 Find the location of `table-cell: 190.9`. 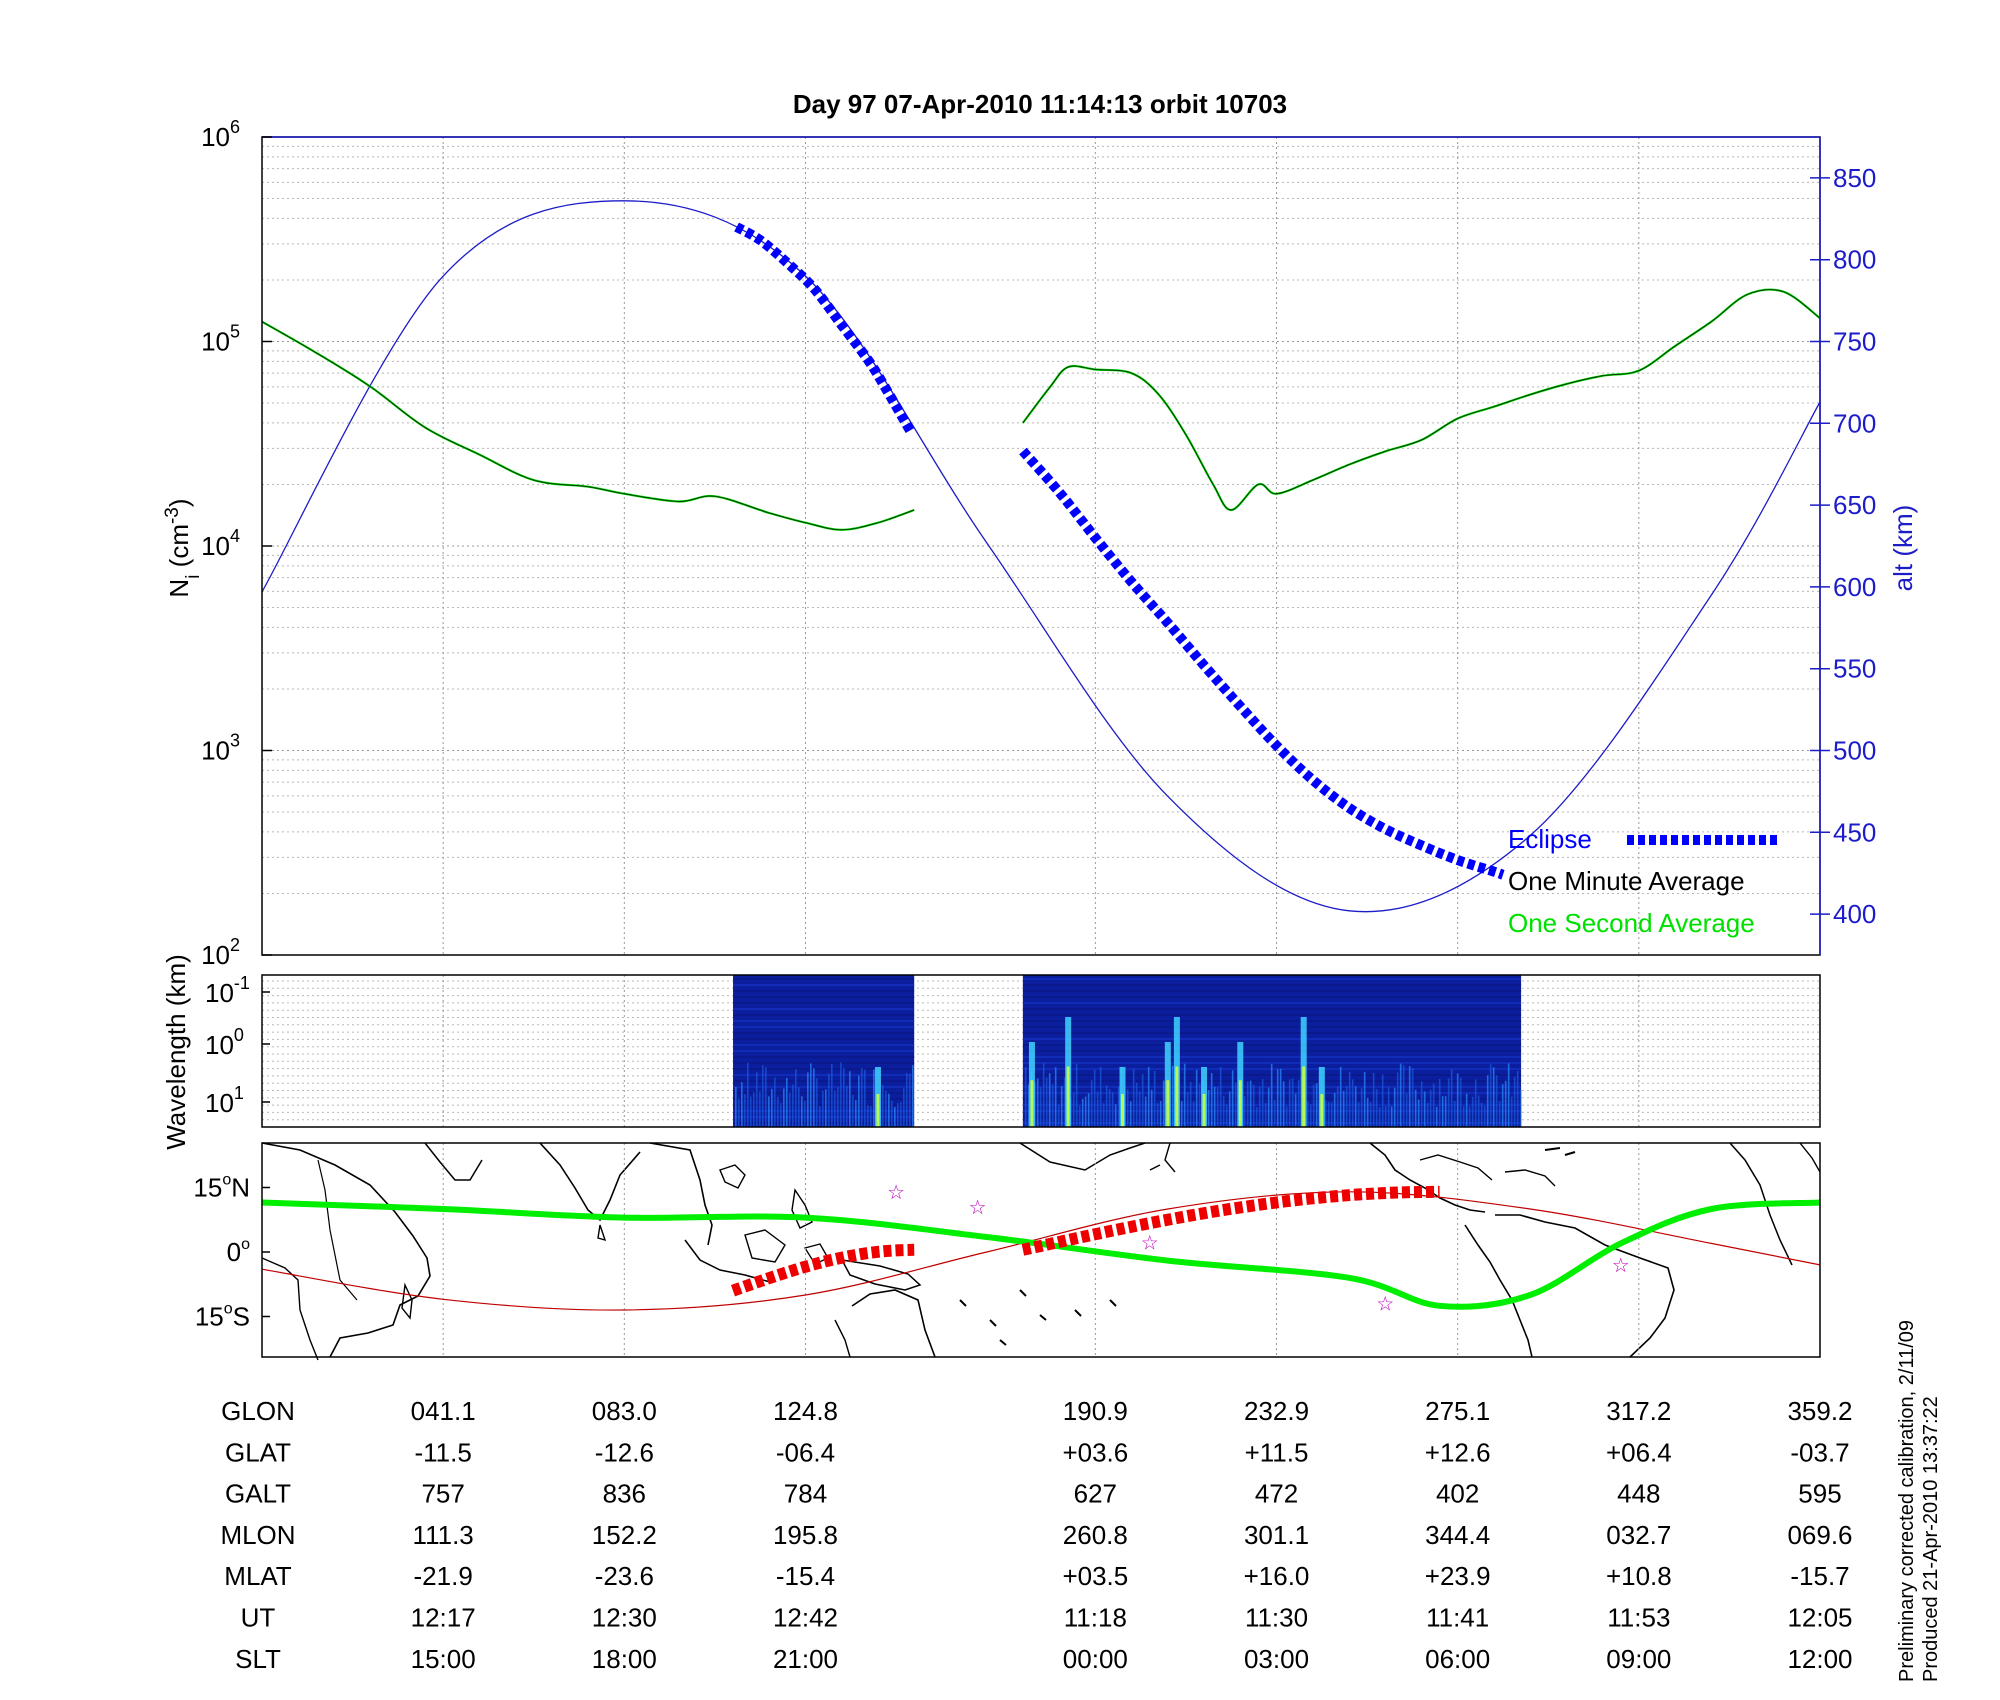

table-cell: 190.9 is located at coordinates (1095, 1411).